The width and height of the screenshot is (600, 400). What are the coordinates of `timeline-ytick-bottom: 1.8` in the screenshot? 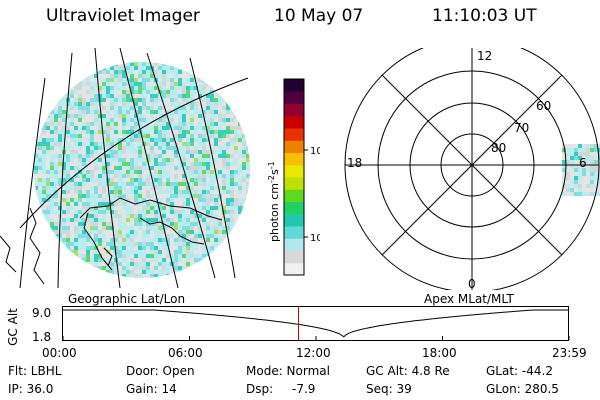 It's located at (42, 337).